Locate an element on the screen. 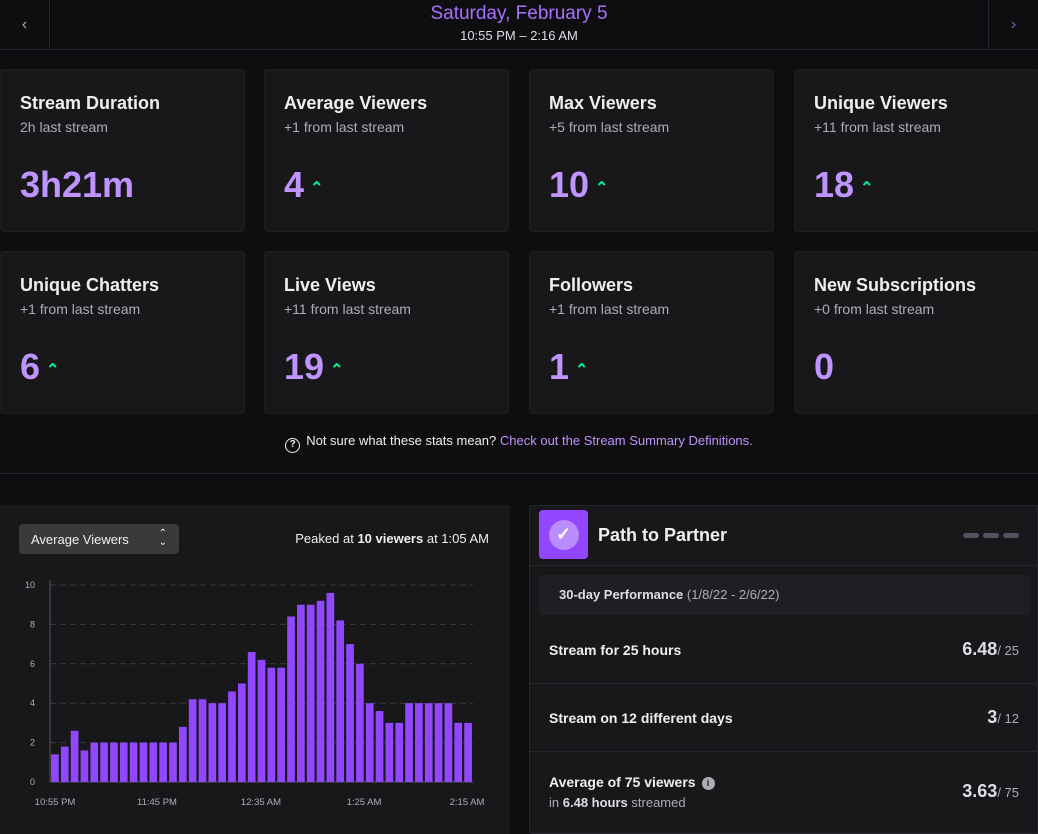 The width and height of the screenshot is (1038, 834). stat-comparison: +0 from last stream is located at coordinates (874, 309).